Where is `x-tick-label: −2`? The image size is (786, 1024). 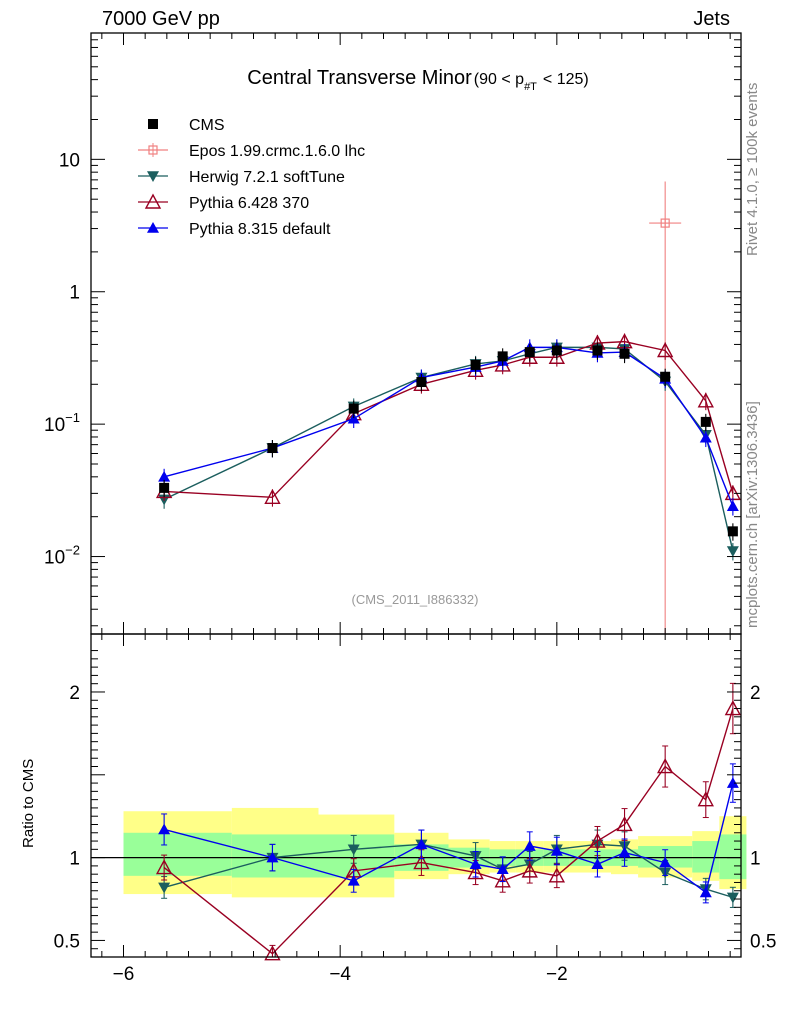 x-tick-label: −2 is located at coordinates (557, 974).